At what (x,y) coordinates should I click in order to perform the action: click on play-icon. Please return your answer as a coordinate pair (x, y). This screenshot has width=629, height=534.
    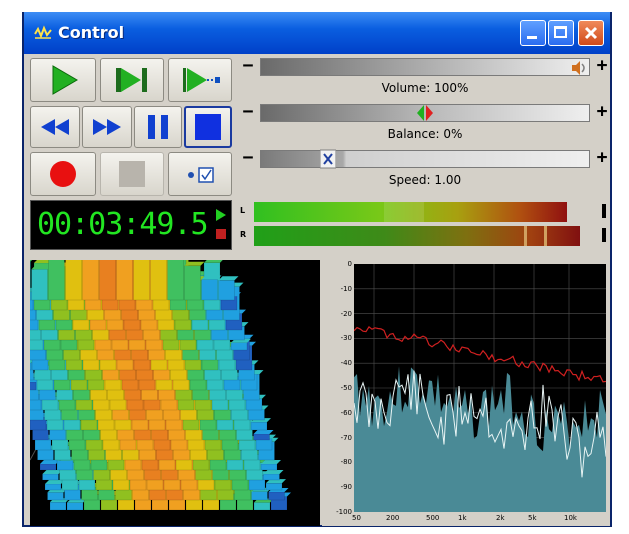
    Looking at the image, I should click on (65, 80).